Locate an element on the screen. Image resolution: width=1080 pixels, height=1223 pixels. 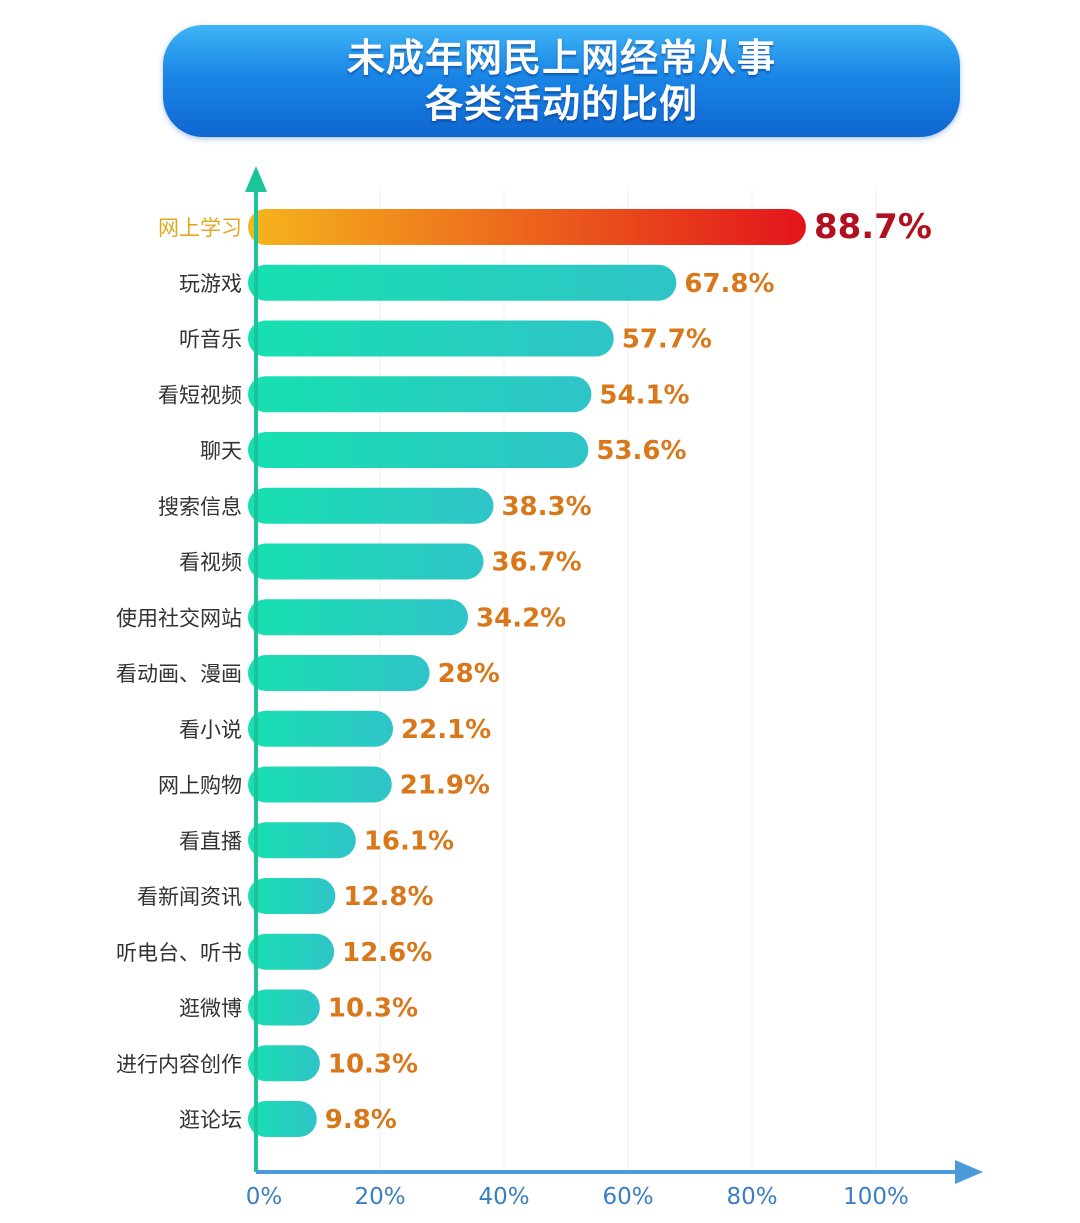
category-label: 听电台、听书 is located at coordinates (179, 953).